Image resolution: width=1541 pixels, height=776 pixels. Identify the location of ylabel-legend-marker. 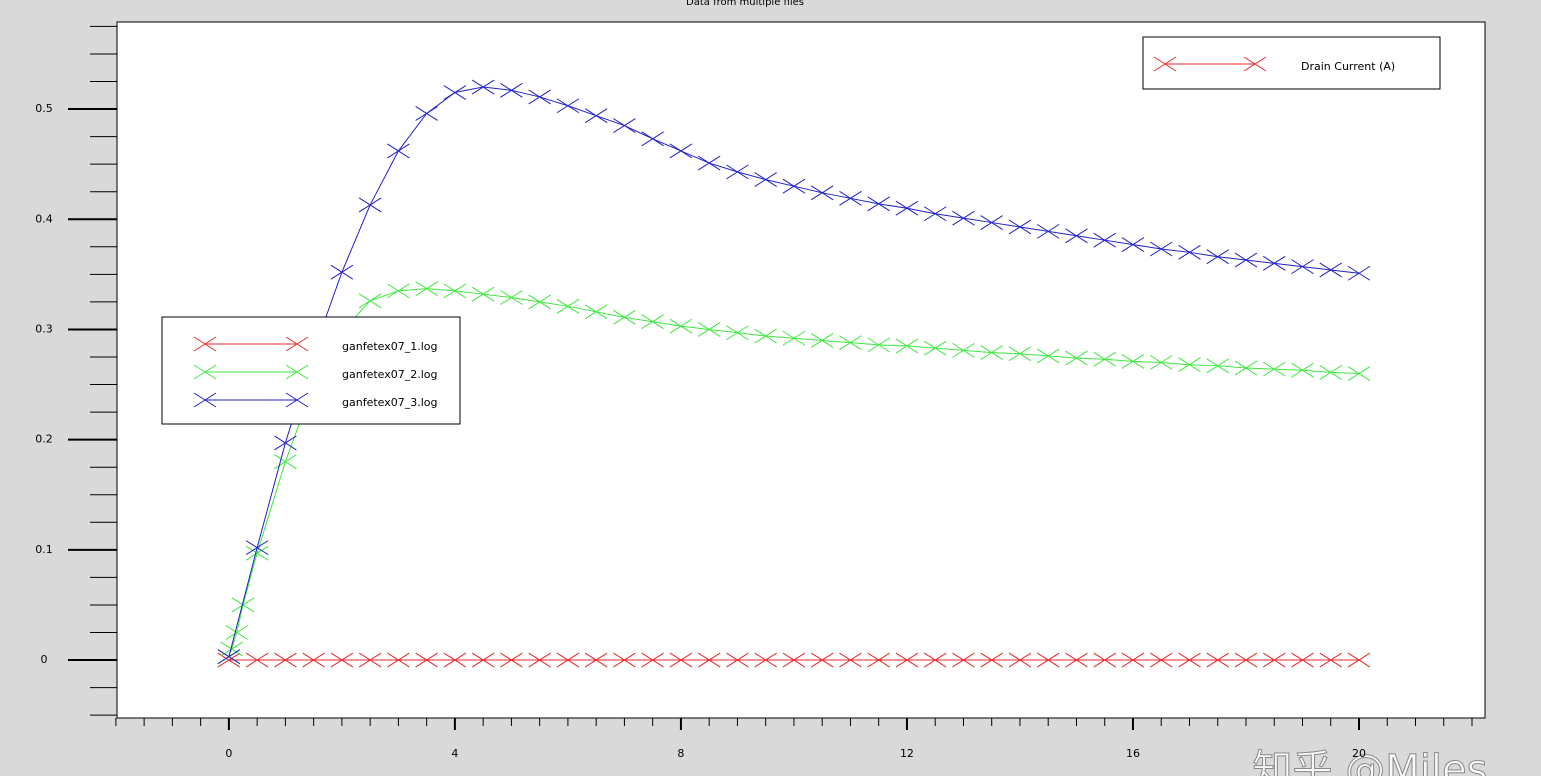
(1210, 64).